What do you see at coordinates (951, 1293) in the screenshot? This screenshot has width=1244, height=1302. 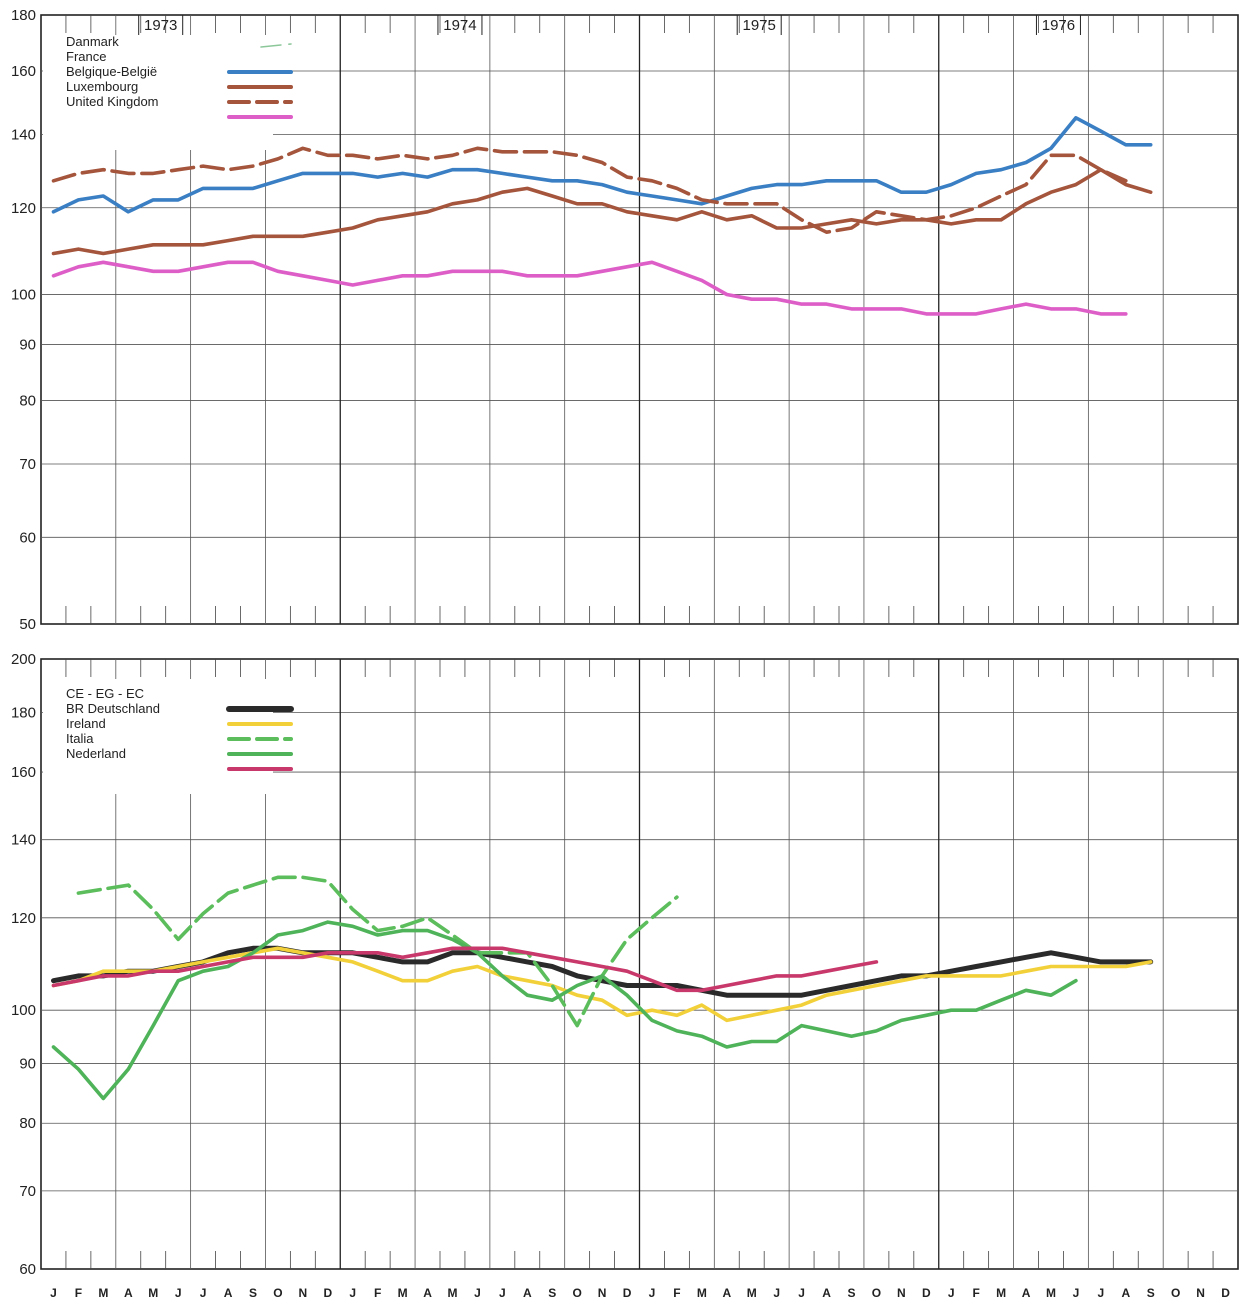 I see `month-label-37: J` at bounding box center [951, 1293].